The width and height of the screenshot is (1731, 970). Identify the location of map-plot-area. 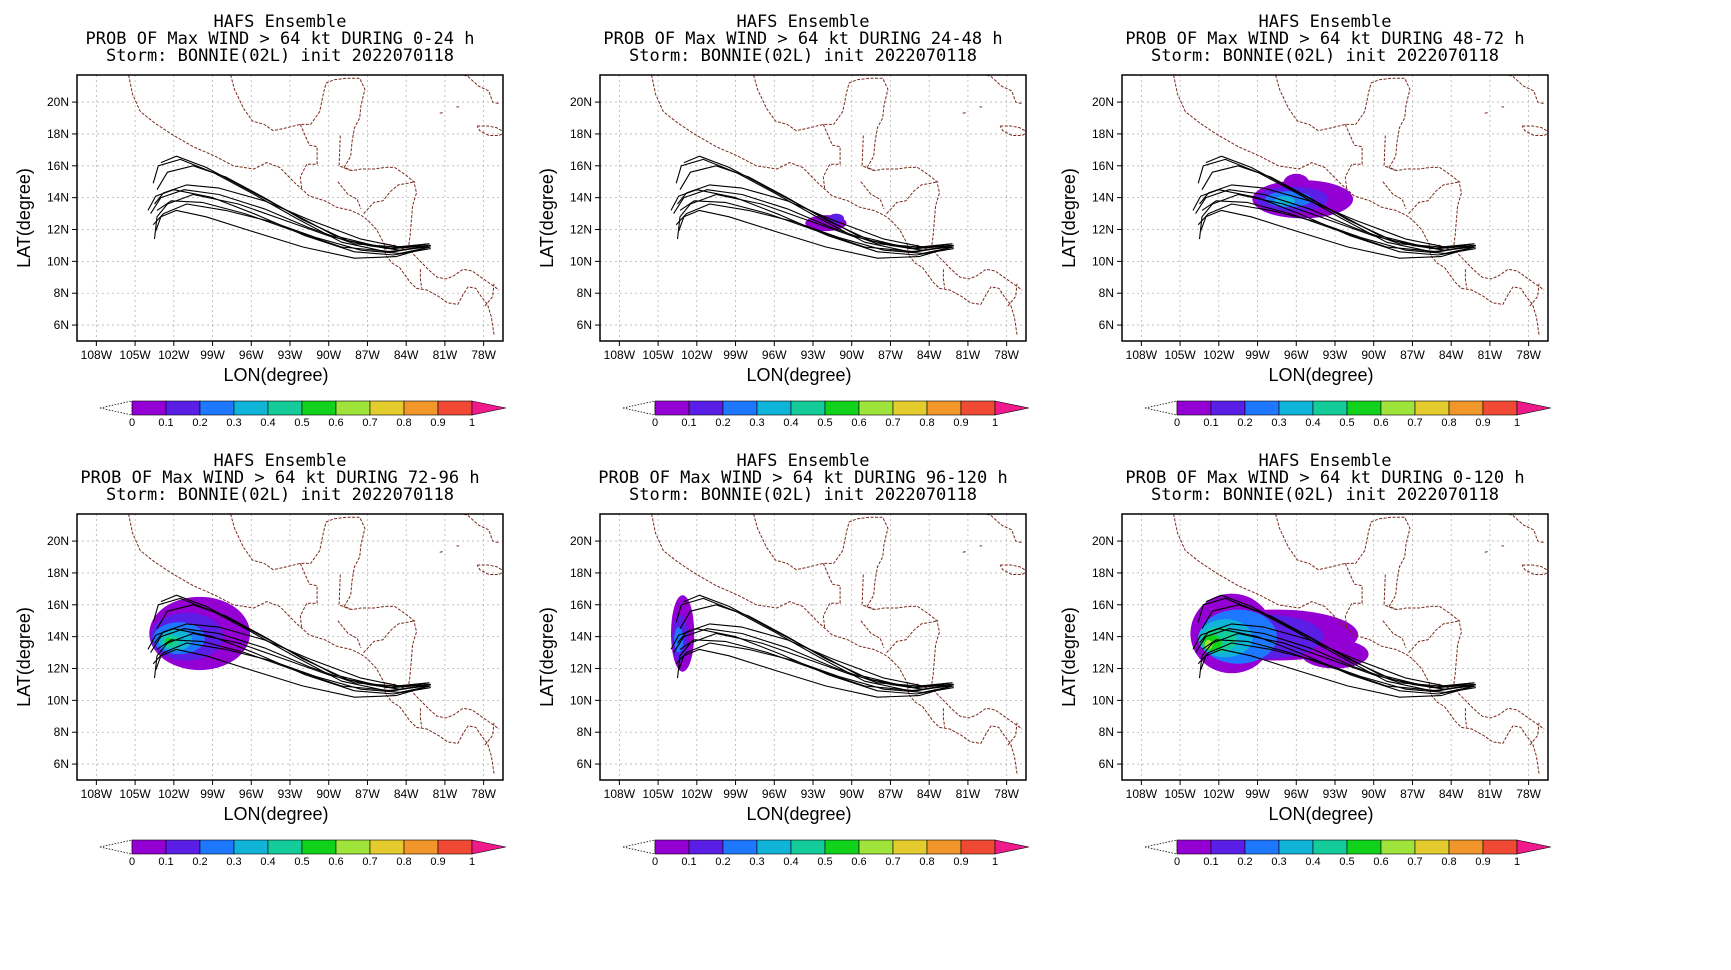
(813, 208).